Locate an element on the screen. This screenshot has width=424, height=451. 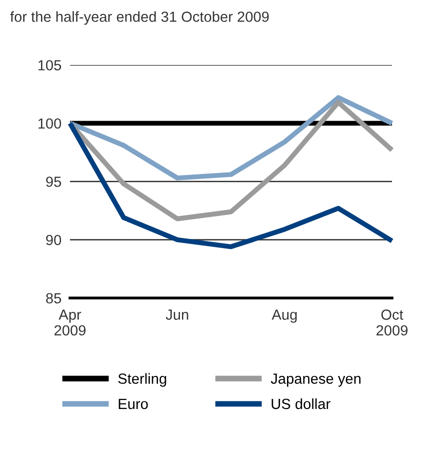
x-tick-label: Aug is located at coordinates (284, 316).